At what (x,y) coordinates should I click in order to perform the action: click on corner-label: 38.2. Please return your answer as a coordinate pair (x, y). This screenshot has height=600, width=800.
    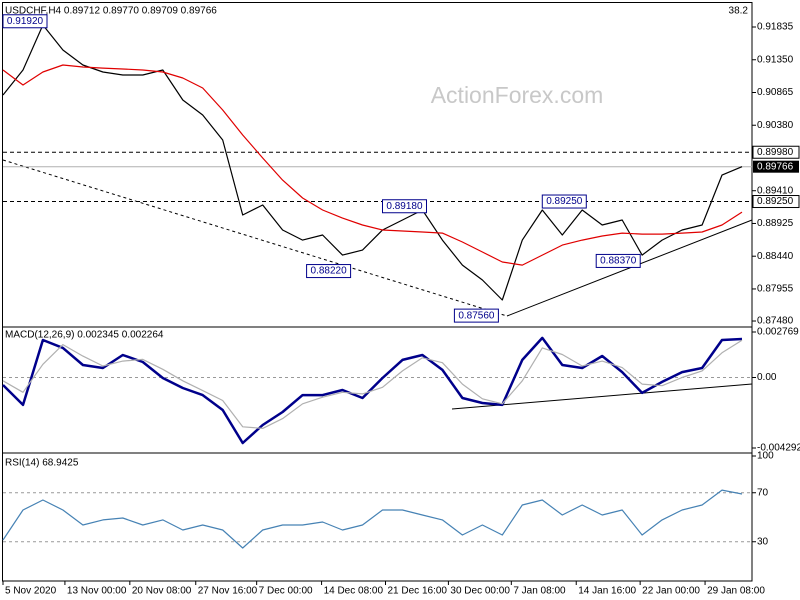
    Looking at the image, I should click on (739, 11).